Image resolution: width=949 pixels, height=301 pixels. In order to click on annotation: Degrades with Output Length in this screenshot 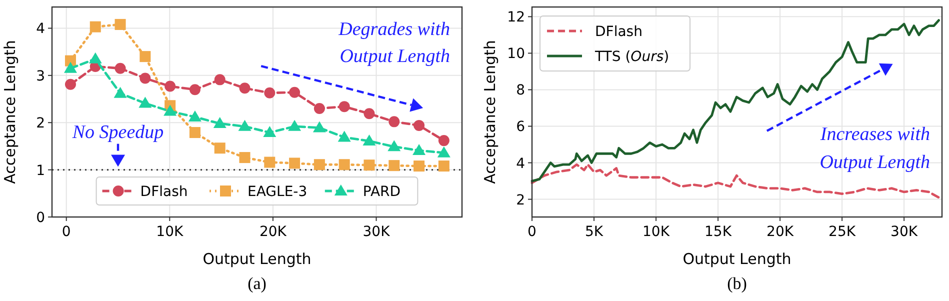, I will do `click(394, 43)`.